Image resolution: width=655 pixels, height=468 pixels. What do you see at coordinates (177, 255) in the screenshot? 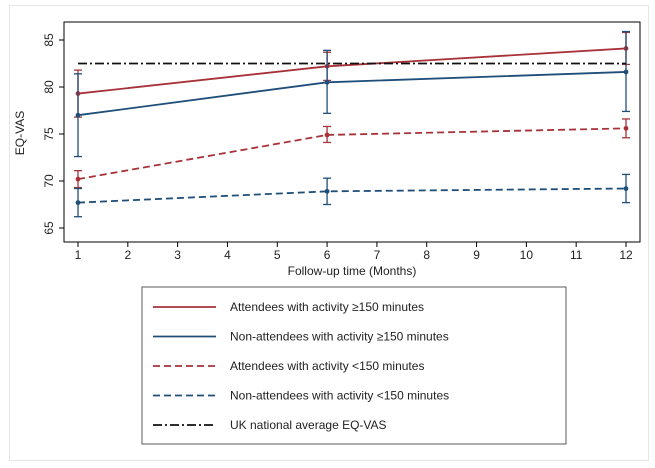
I see `x-tick-label-3: 3` at bounding box center [177, 255].